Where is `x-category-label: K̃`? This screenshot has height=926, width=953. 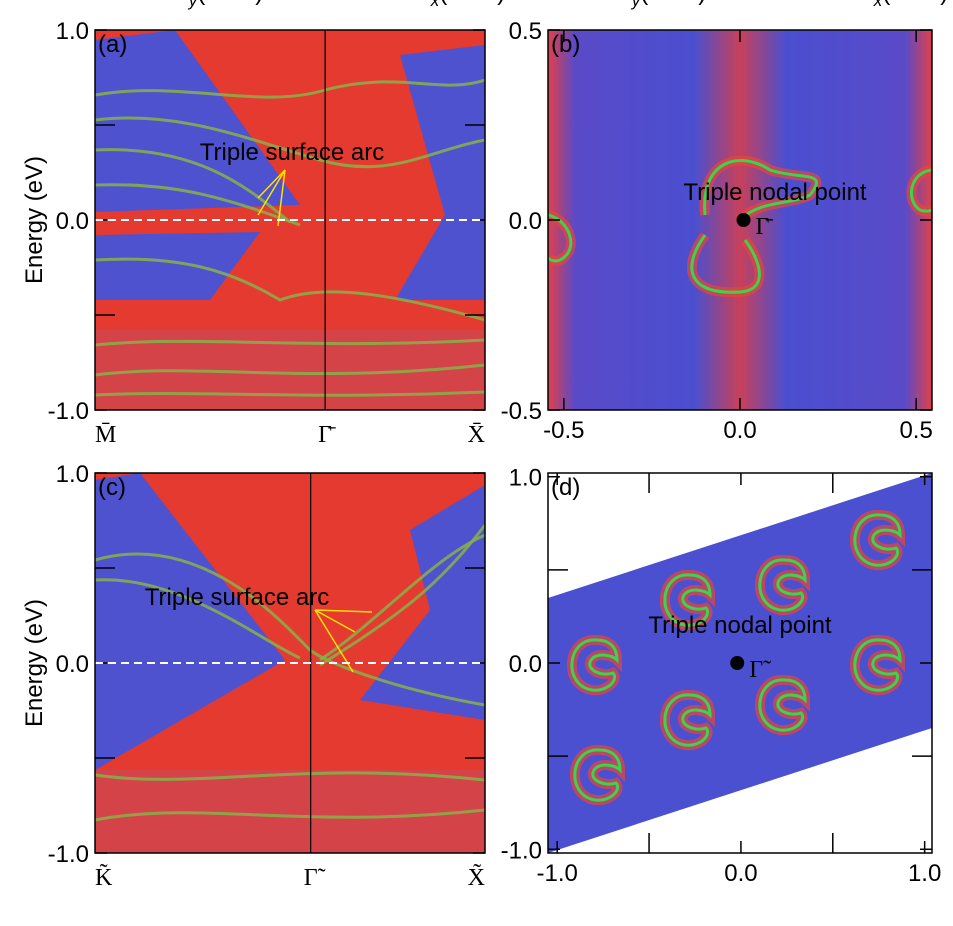 x-category-label: K̃ is located at coordinates (104, 877).